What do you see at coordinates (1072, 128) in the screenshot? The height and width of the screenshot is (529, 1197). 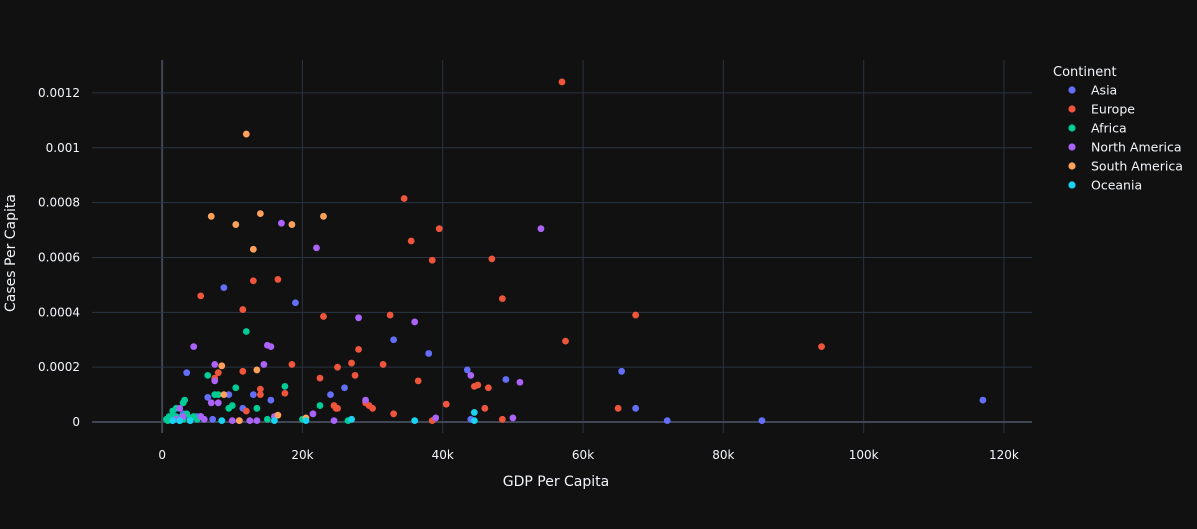 I see `legend-marker-africa` at bounding box center [1072, 128].